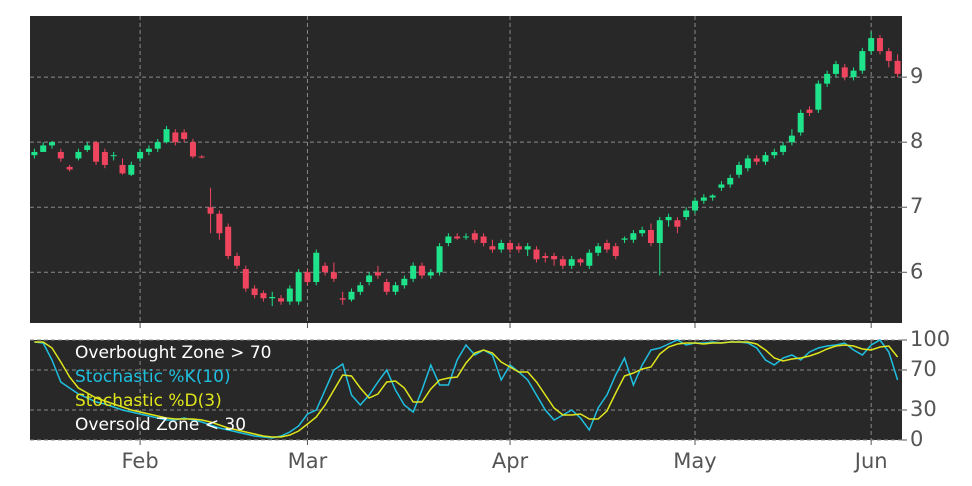 The image size is (972, 486). What do you see at coordinates (870, 461) in the screenshot?
I see `x-tick-label: Jun` at bounding box center [870, 461].